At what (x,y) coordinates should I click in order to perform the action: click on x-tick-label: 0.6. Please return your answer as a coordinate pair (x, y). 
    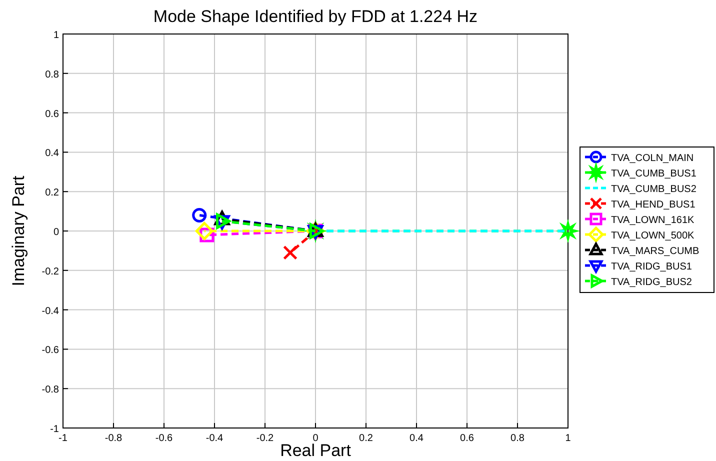
    Looking at the image, I should click on (467, 438).